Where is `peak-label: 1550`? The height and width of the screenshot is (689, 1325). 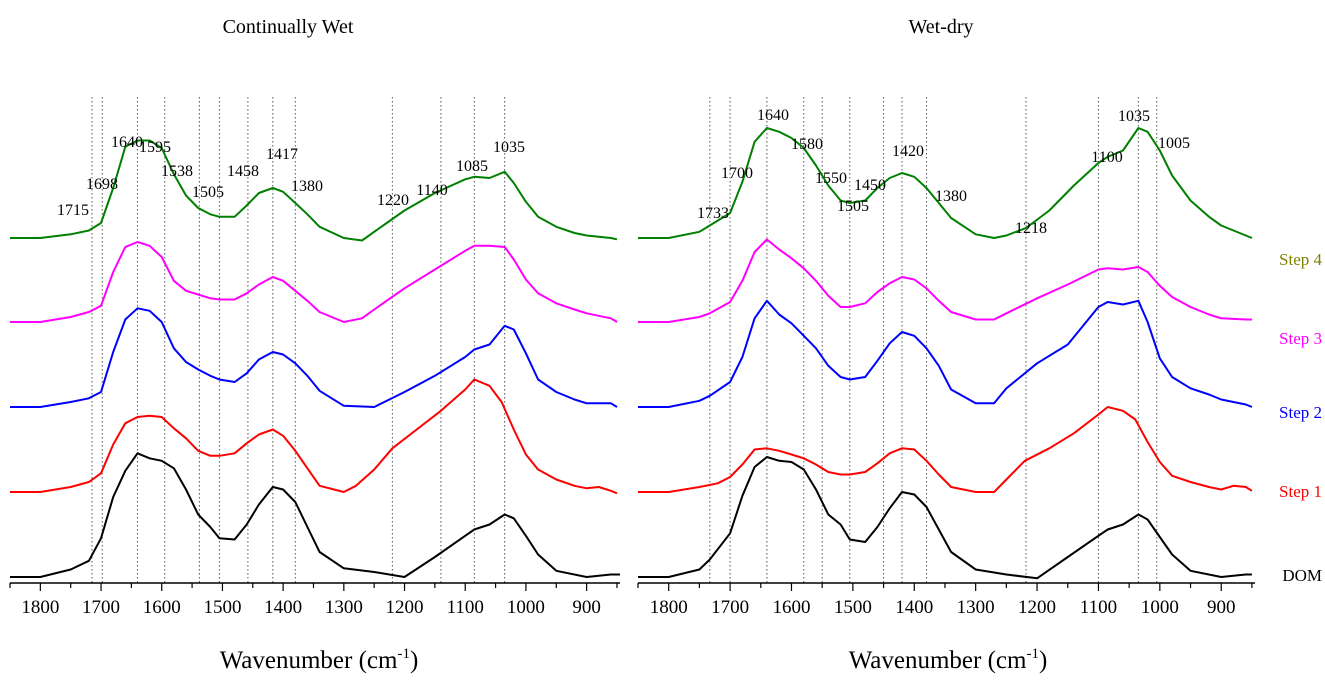 peak-label: 1550 is located at coordinates (831, 178).